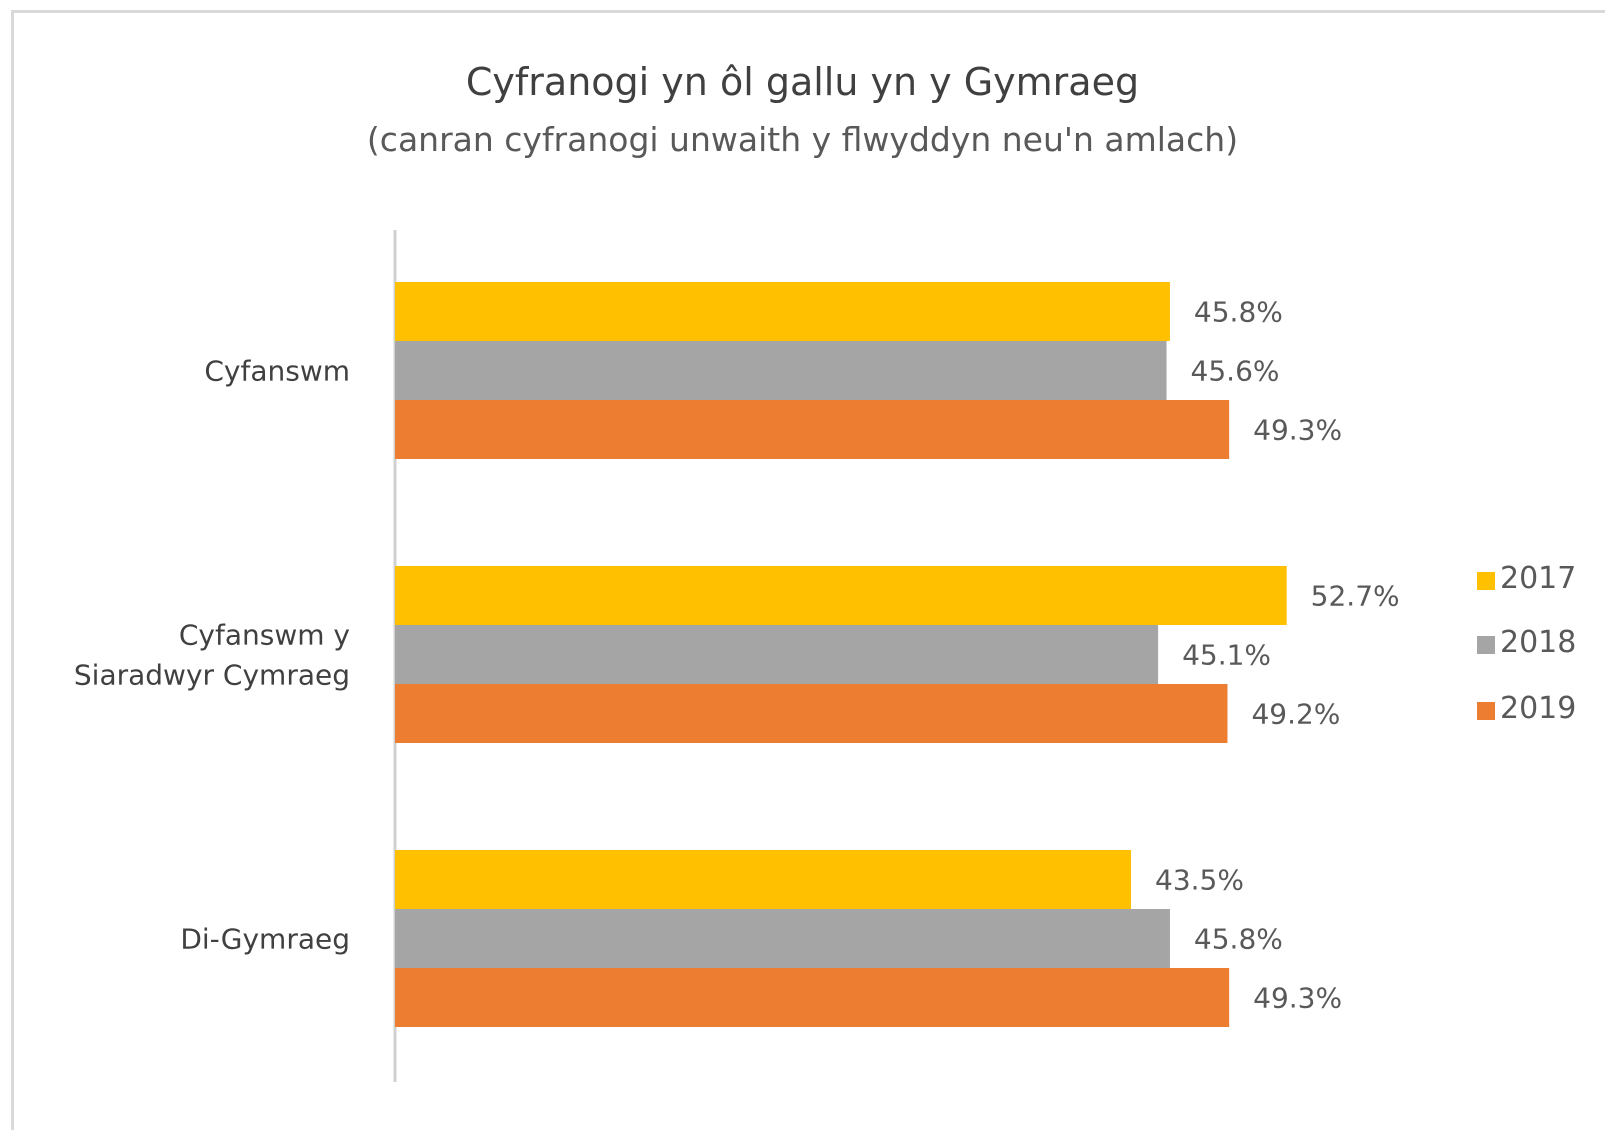 The image size is (1605, 1130). Describe the element at coordinates (1295, 714) in the screenshot. I see `data-label: 49.2%` at that location.